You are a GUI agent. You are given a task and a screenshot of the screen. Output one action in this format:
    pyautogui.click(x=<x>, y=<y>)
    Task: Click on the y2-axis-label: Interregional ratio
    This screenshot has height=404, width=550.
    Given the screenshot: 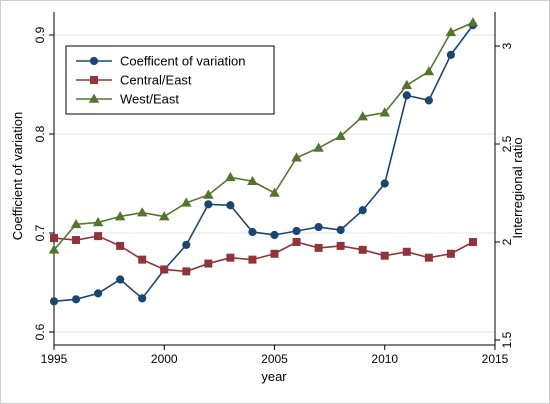 What is the action you would take?
    pyautogui.click(x=517, y=187)
    